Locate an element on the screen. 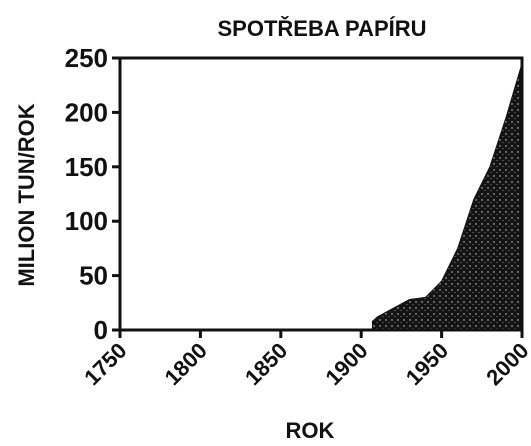 The width and height of the screenshot is (531, 446). y-tick-label: 250 is located at coordinates (86, 58).